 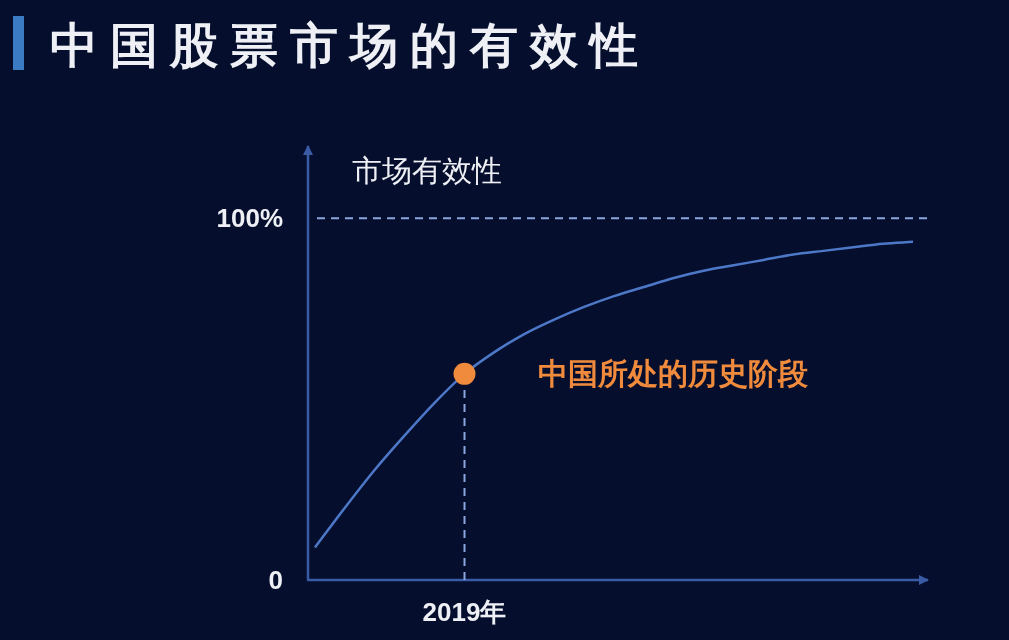 What do you see at coordinates (350, 45) in the screenshot?
I see `title: 中国股票市场的有效性` at bounding box center [350, 45].